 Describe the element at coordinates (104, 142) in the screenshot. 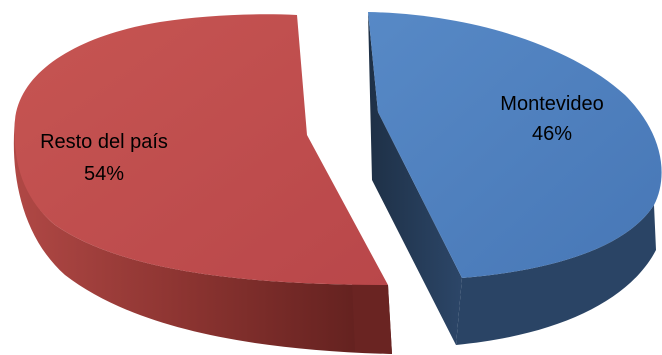

I see `slice-label-resto-del-pais: Resto del país` at that location.